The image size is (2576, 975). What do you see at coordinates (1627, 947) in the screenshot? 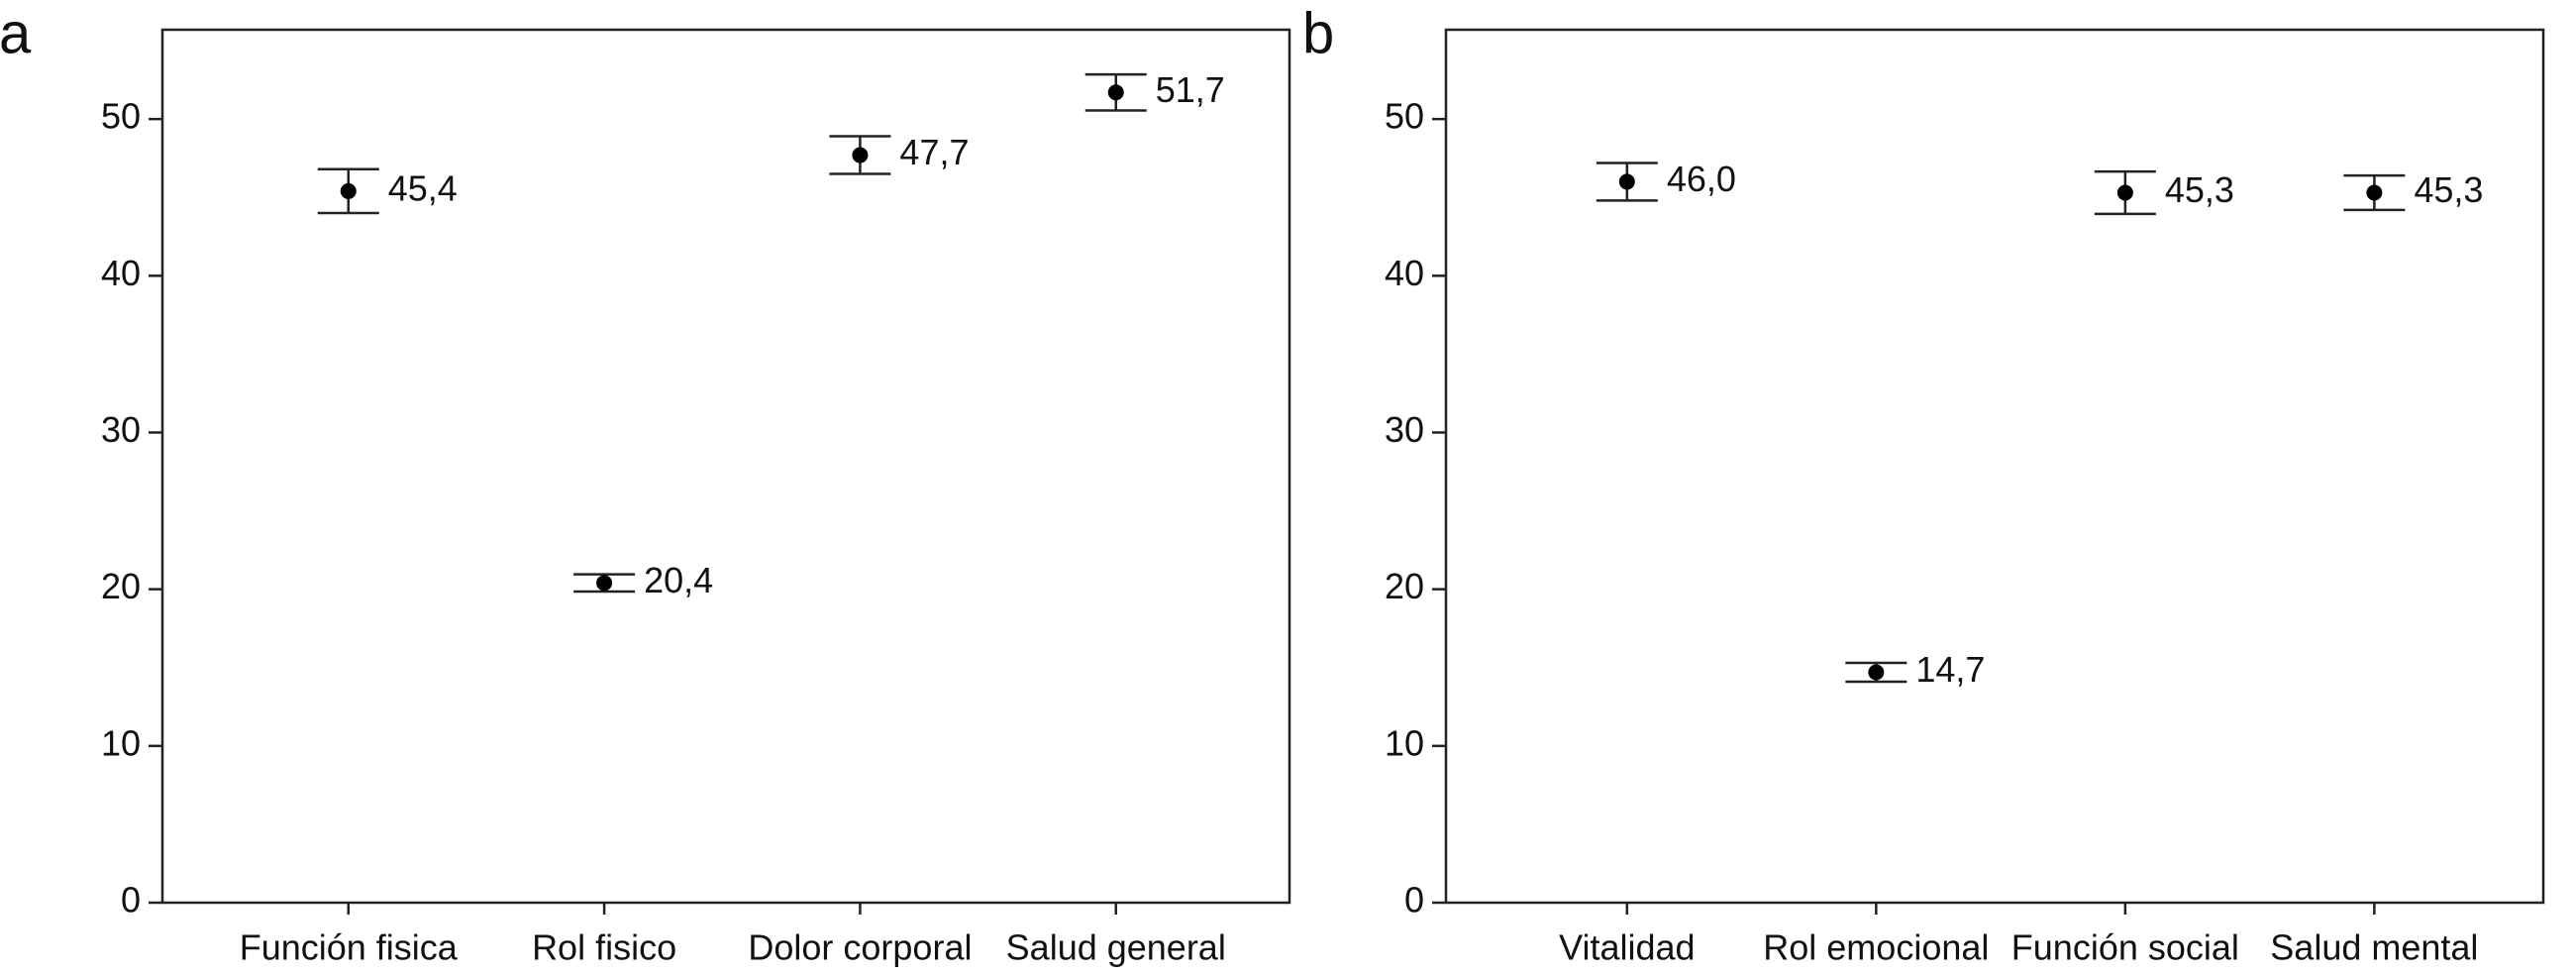
I see `x-tick-label: Vitalidad` at bounding box center [1627, 947].